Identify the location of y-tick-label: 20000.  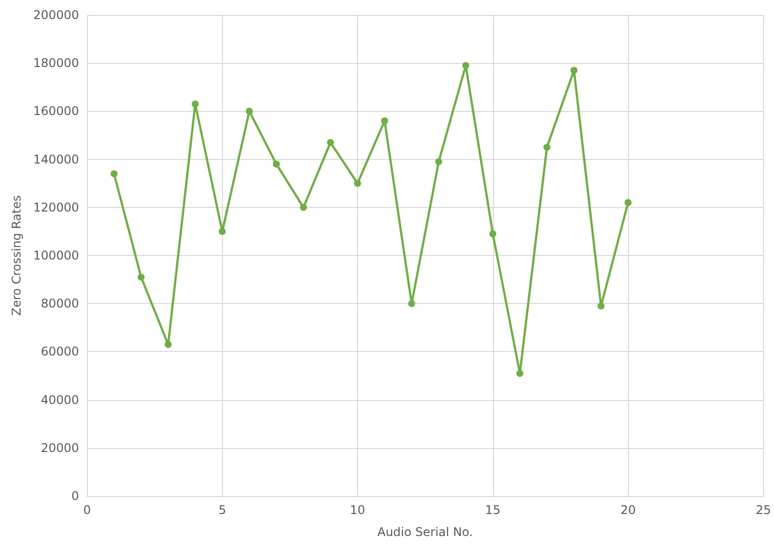
(59, 447).